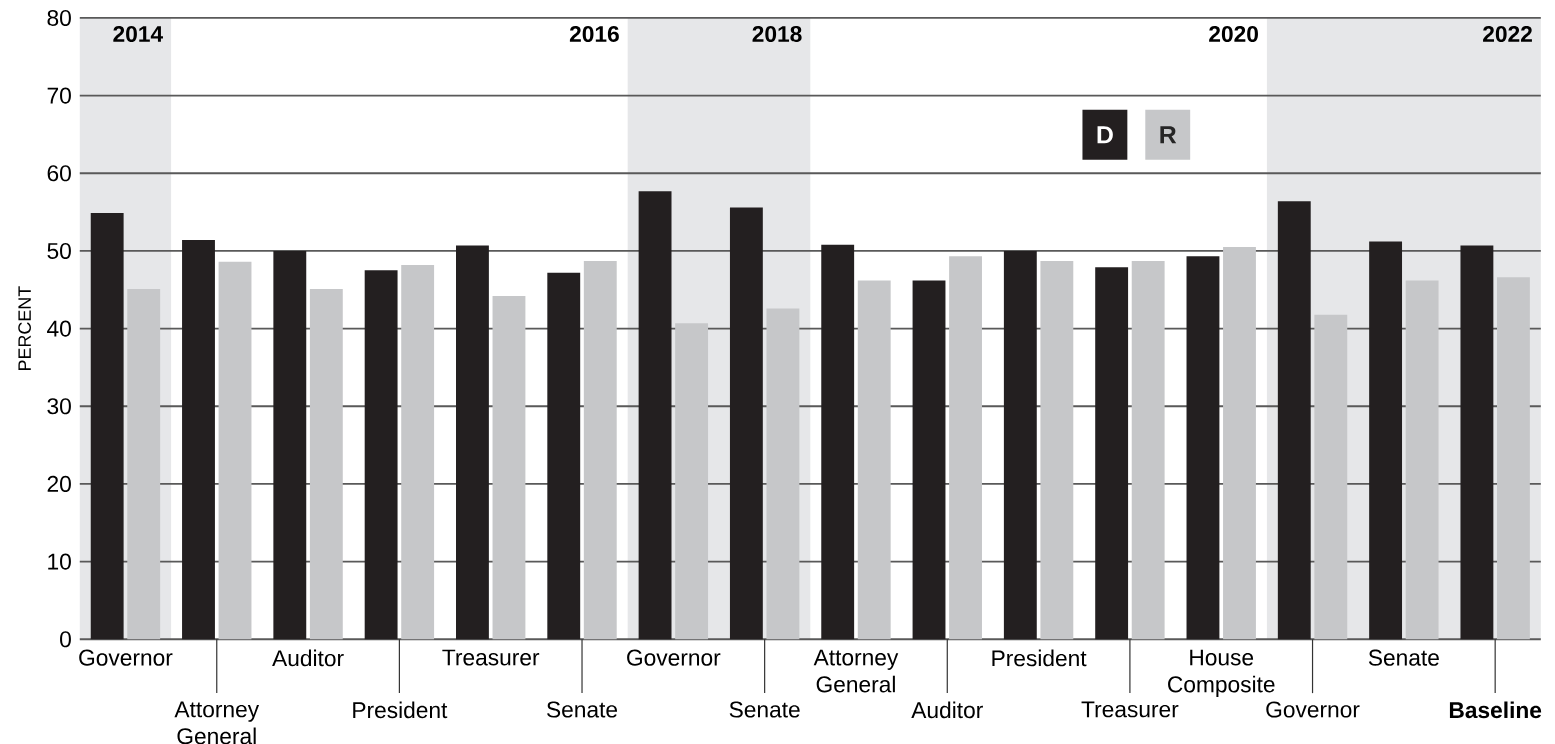  What do you see at coordinates (59, 250) in the screenshot?
I see `y-tick-label: 50` at bounding box center [59, 250].